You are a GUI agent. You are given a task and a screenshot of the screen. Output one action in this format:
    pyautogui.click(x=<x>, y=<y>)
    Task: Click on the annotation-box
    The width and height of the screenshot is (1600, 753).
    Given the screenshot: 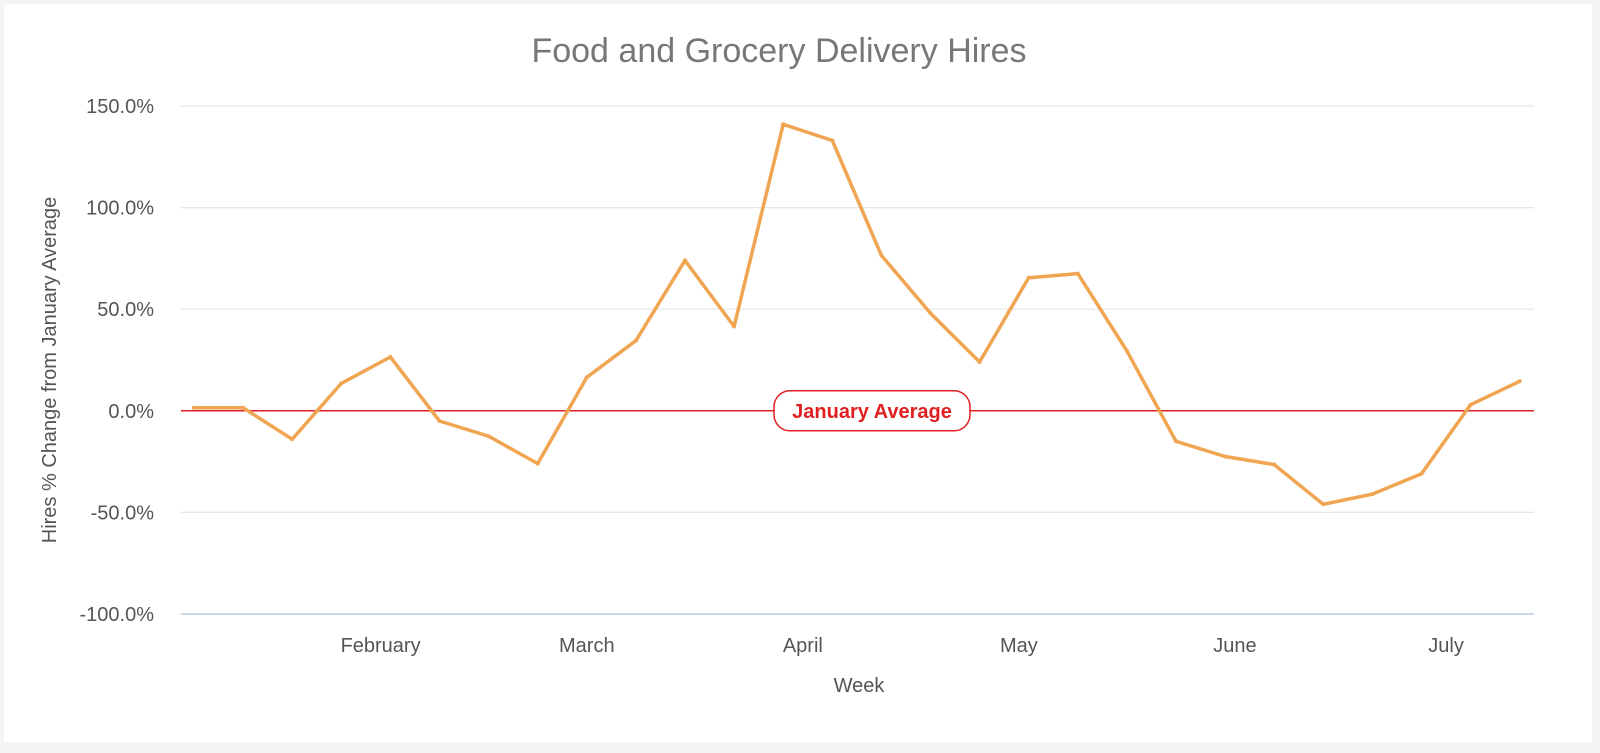 What is the action you would take?
    pyautogui.click(x=872, y=411)
    